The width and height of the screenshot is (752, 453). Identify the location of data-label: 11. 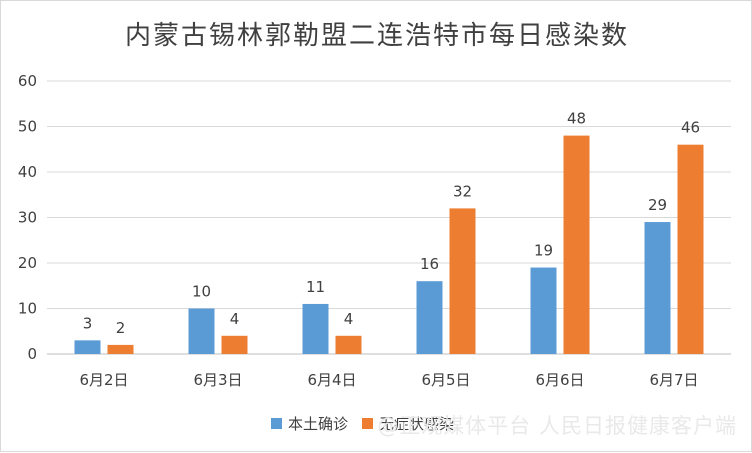
(315, 287).